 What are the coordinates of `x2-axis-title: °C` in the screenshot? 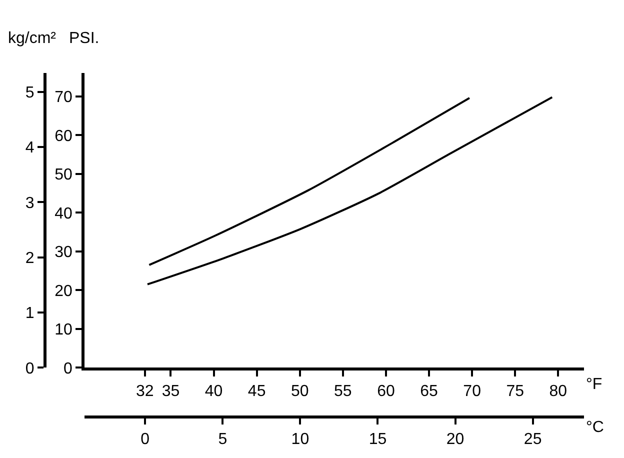 It's located at (595, 427).